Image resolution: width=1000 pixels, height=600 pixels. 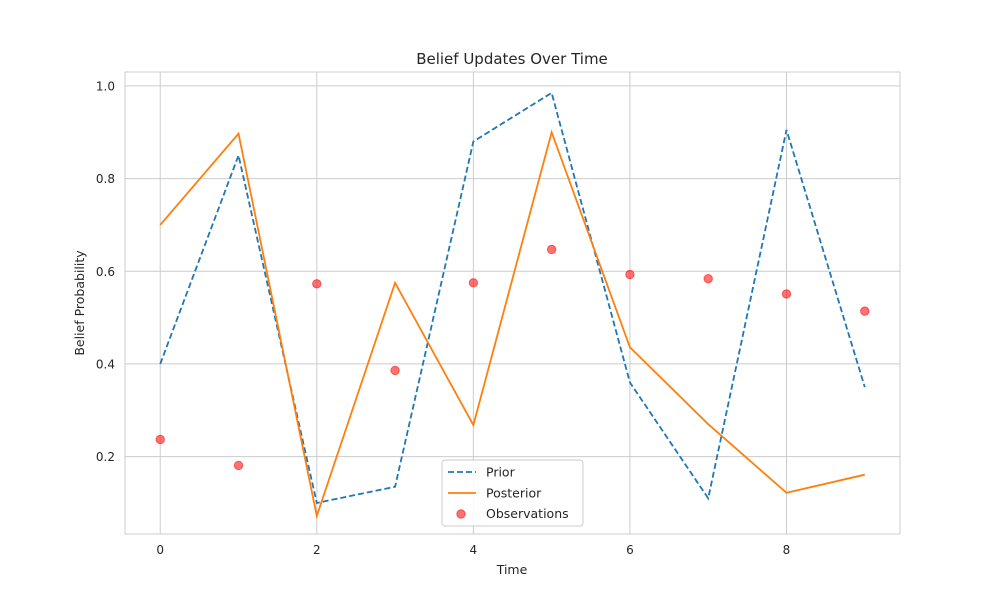 What do you see at coordinates (105, 364) in the screenshot?
I see `y-tick-label: 0.4` at bounding box center [105, 364].